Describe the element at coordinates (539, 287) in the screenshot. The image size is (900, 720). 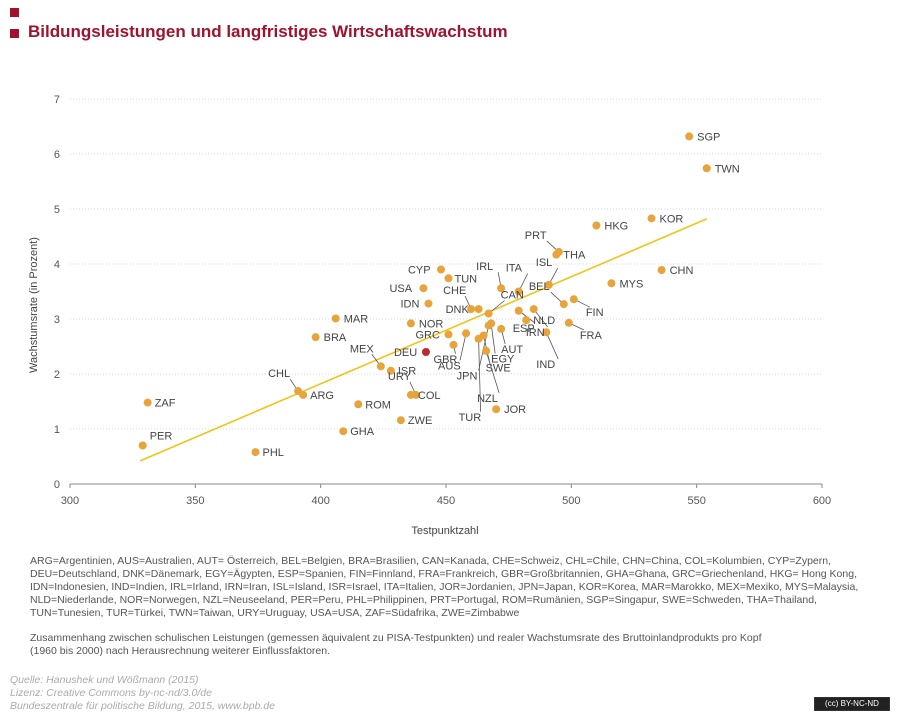
I see `point-label-bel: BEL` at that location.